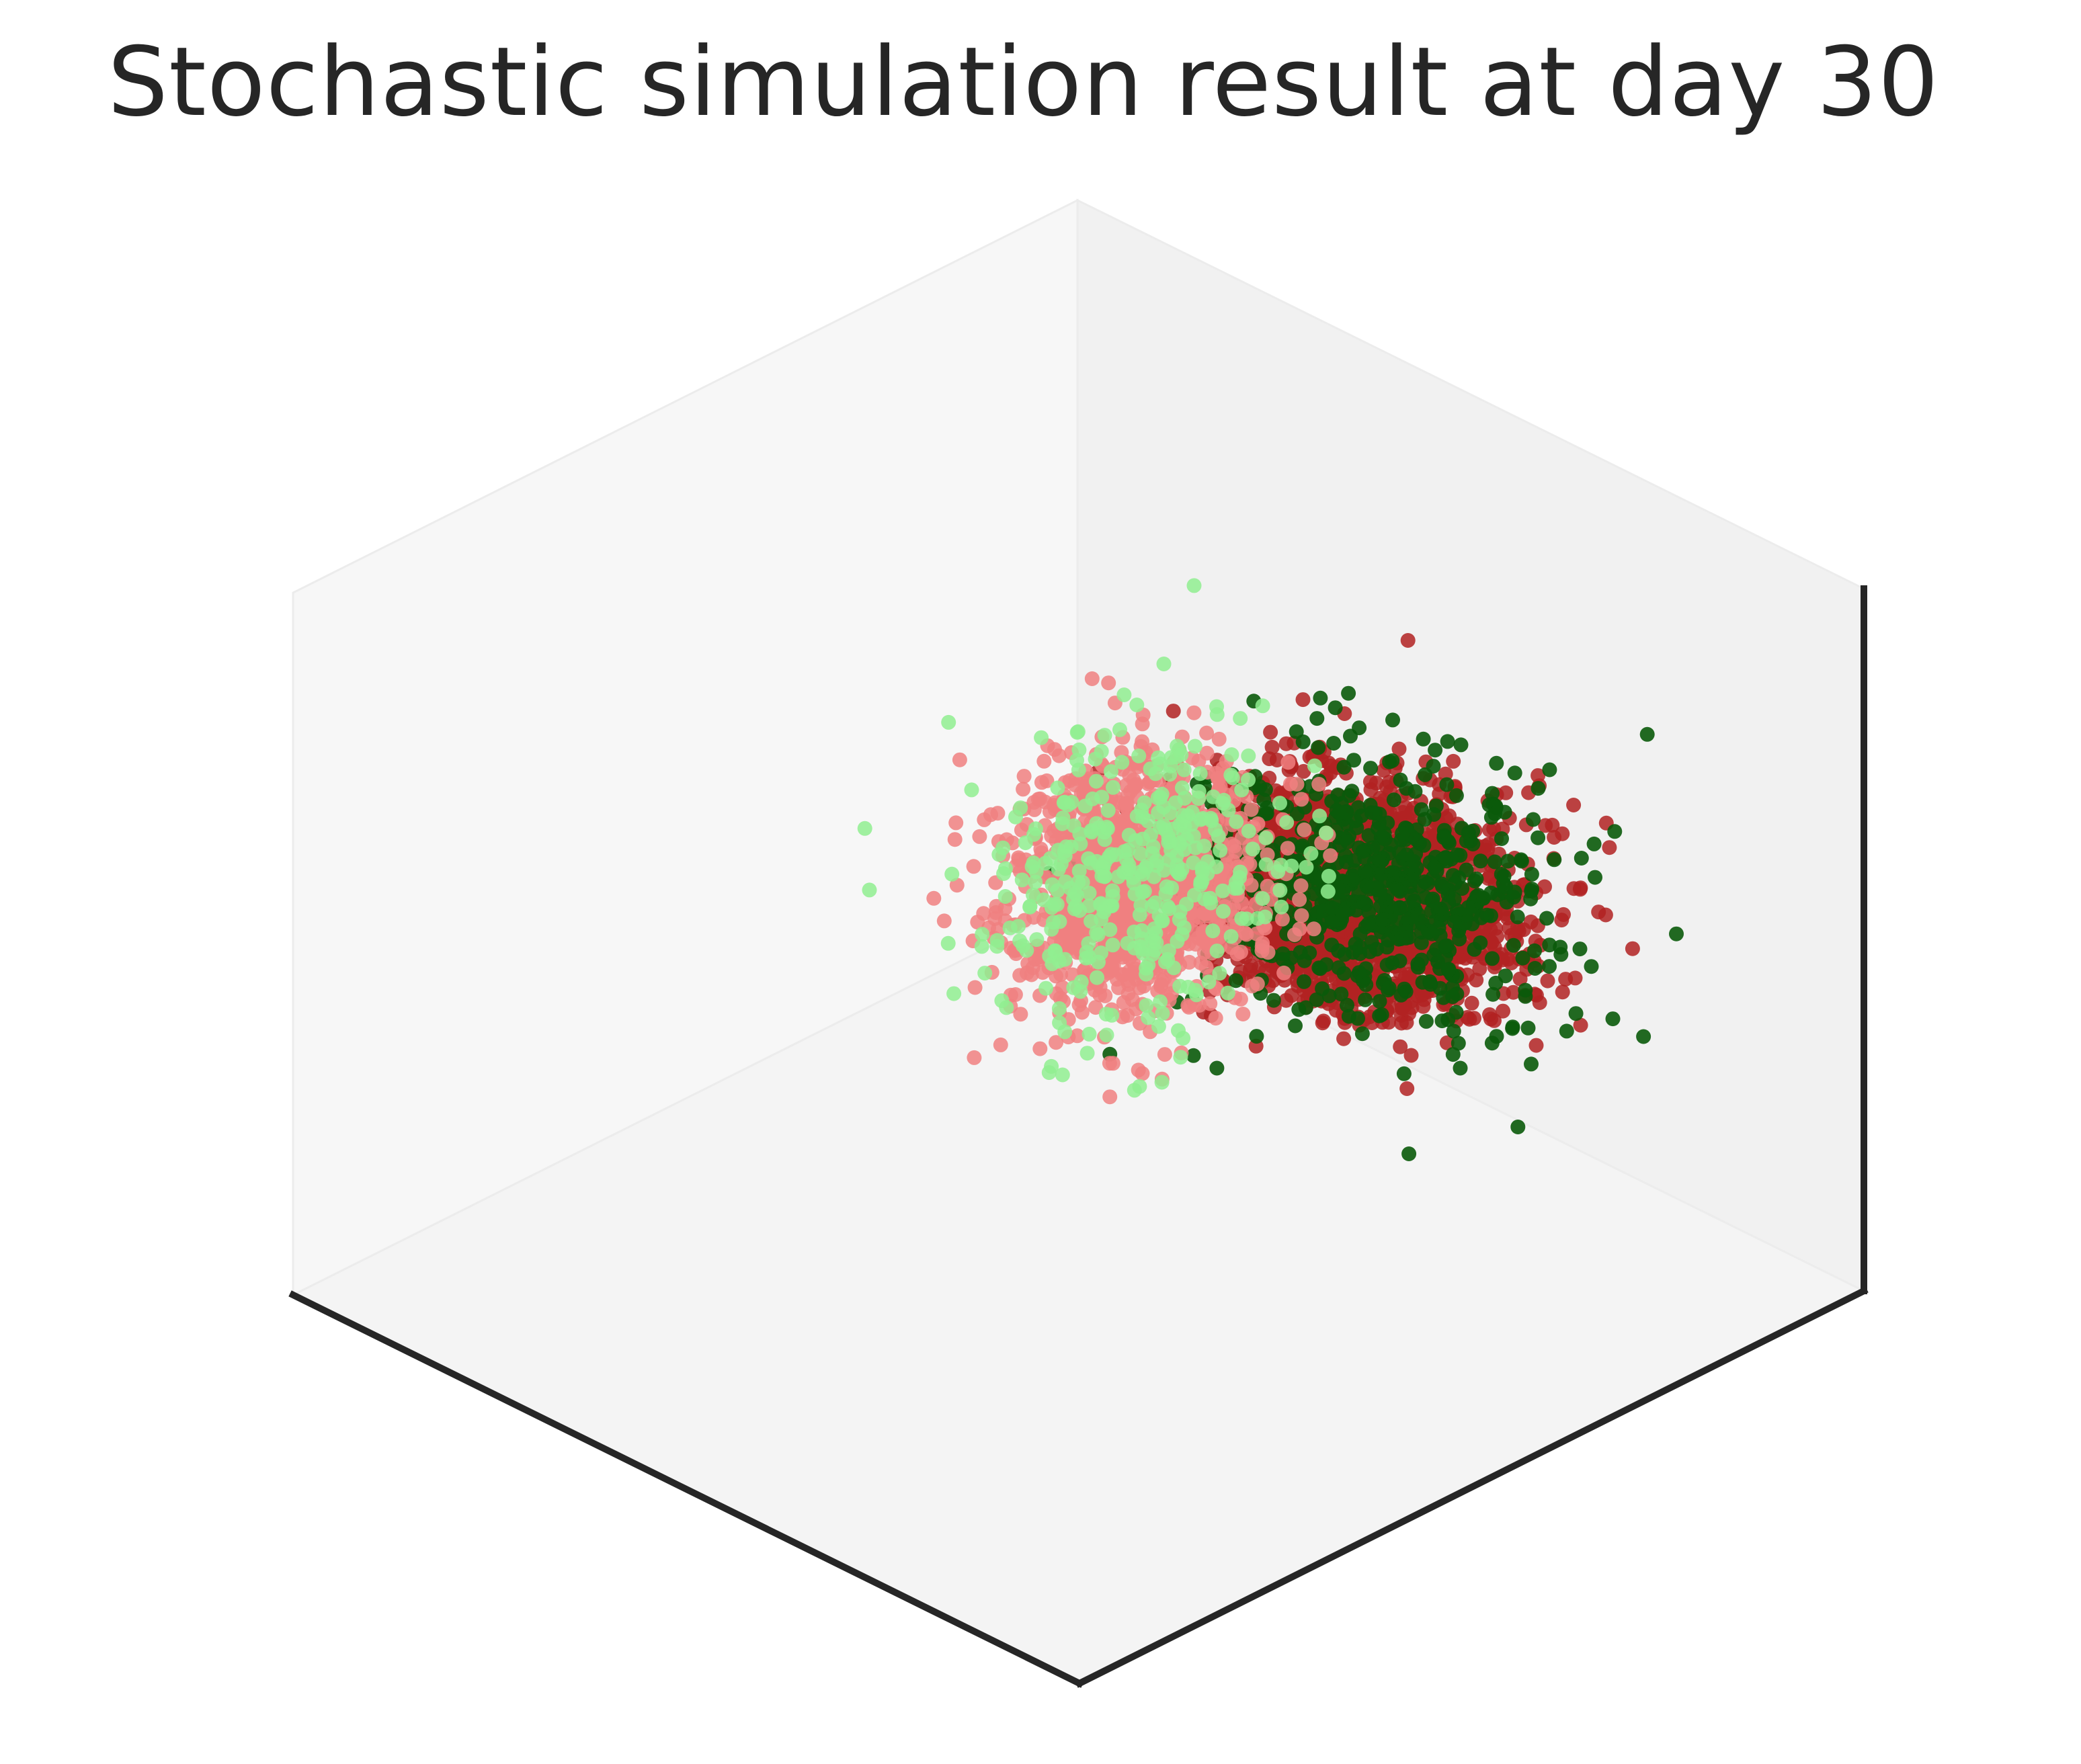  Describe the element at coordinates (686, 1489) in the screenshot. I see `y-axis-line` at that location.